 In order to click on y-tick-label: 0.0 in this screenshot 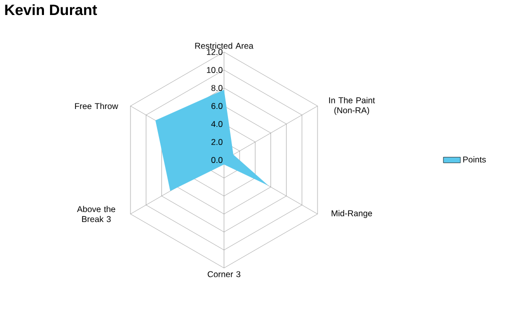, I will do `click(216, 160)`.